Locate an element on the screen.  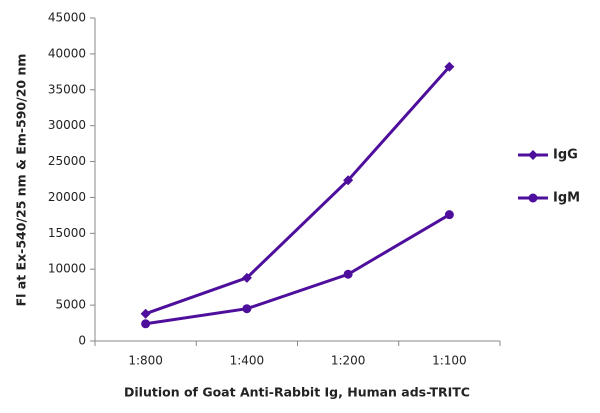
x-tick-label: 1:200 is located at coordinates (348, 361).